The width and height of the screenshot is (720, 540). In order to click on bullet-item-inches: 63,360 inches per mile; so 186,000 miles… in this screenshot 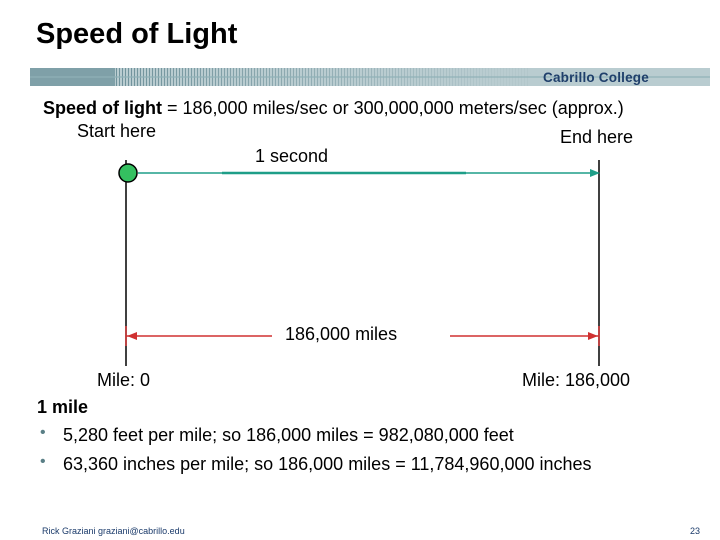, I will do `click(327, 464)`.